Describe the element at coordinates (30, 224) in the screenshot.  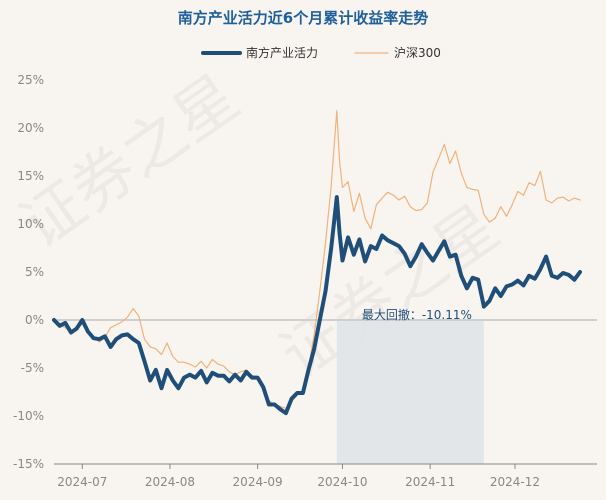
I see `y-tick-label: 10%` at that location.